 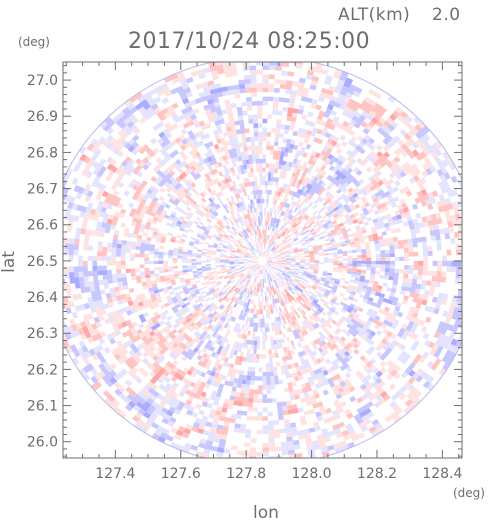 What do you see at coordinates (42, 226) in the screenshot?
I see `y-tick-label: 26.6` at bounding box center [42, 226].